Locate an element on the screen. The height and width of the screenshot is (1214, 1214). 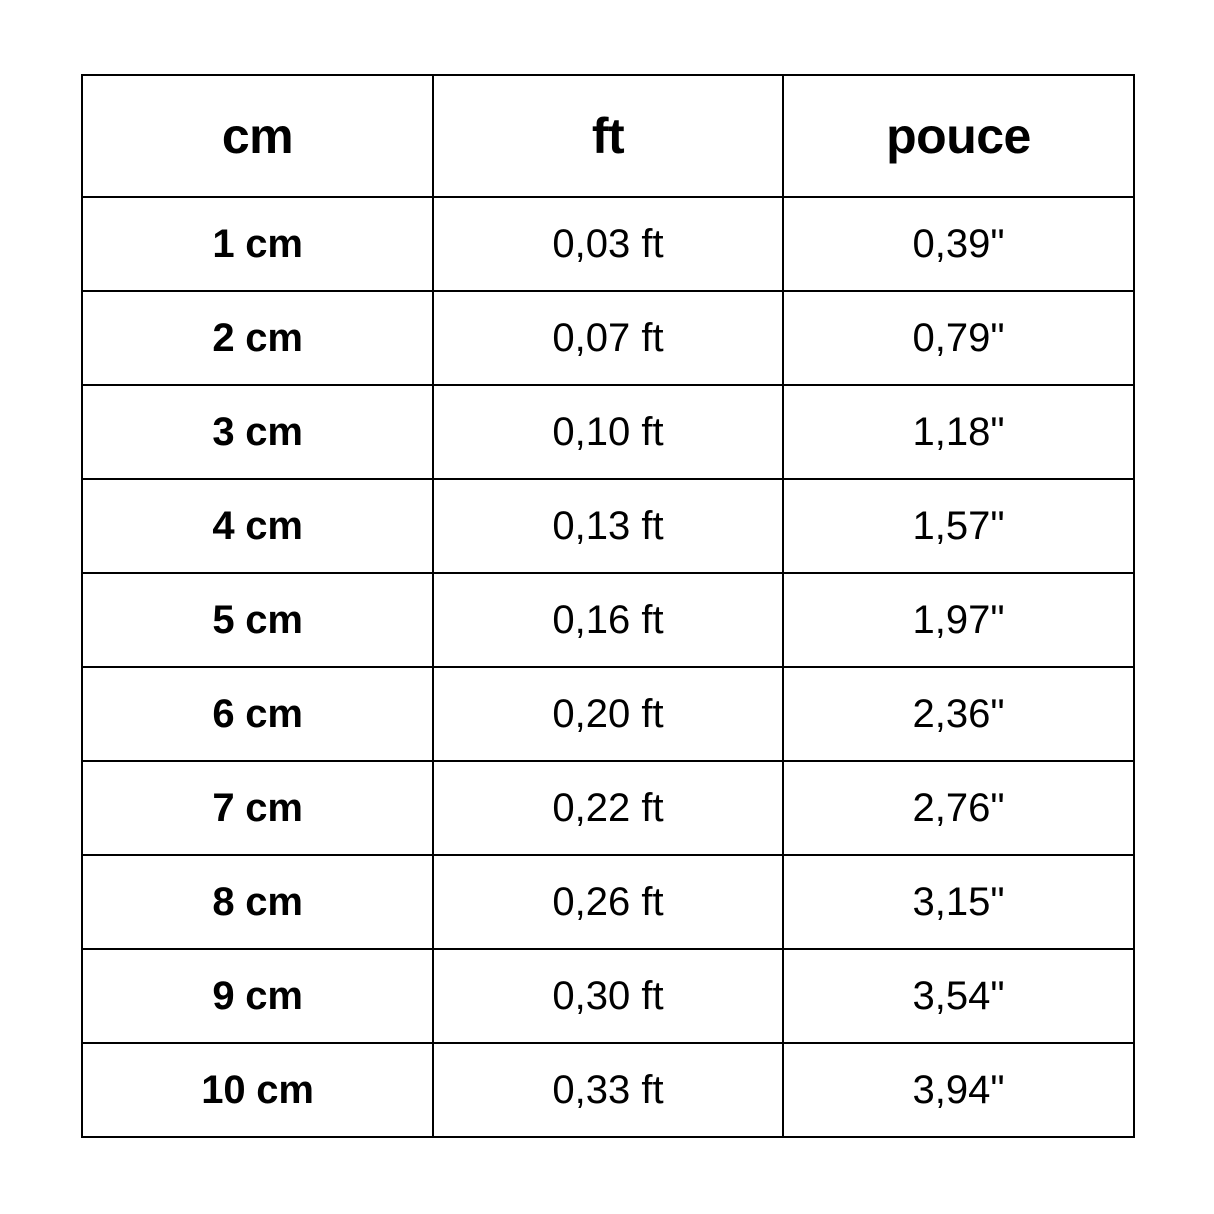
cell-pouce: 3,54" is located at coordinates (958, 996).